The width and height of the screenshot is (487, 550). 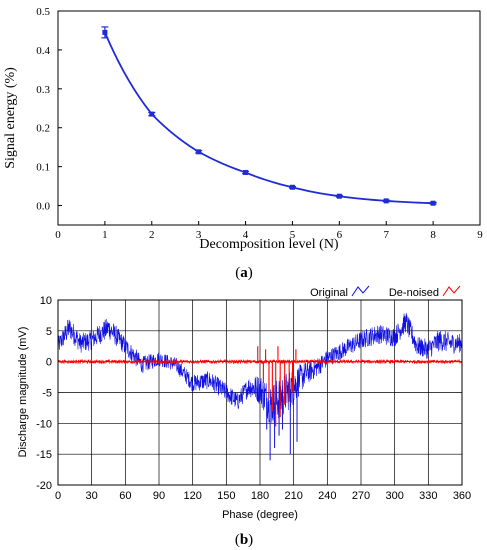 I want to click on panel-a-x-axis-title: Decomposition level (N), so click(x=269, y=244).